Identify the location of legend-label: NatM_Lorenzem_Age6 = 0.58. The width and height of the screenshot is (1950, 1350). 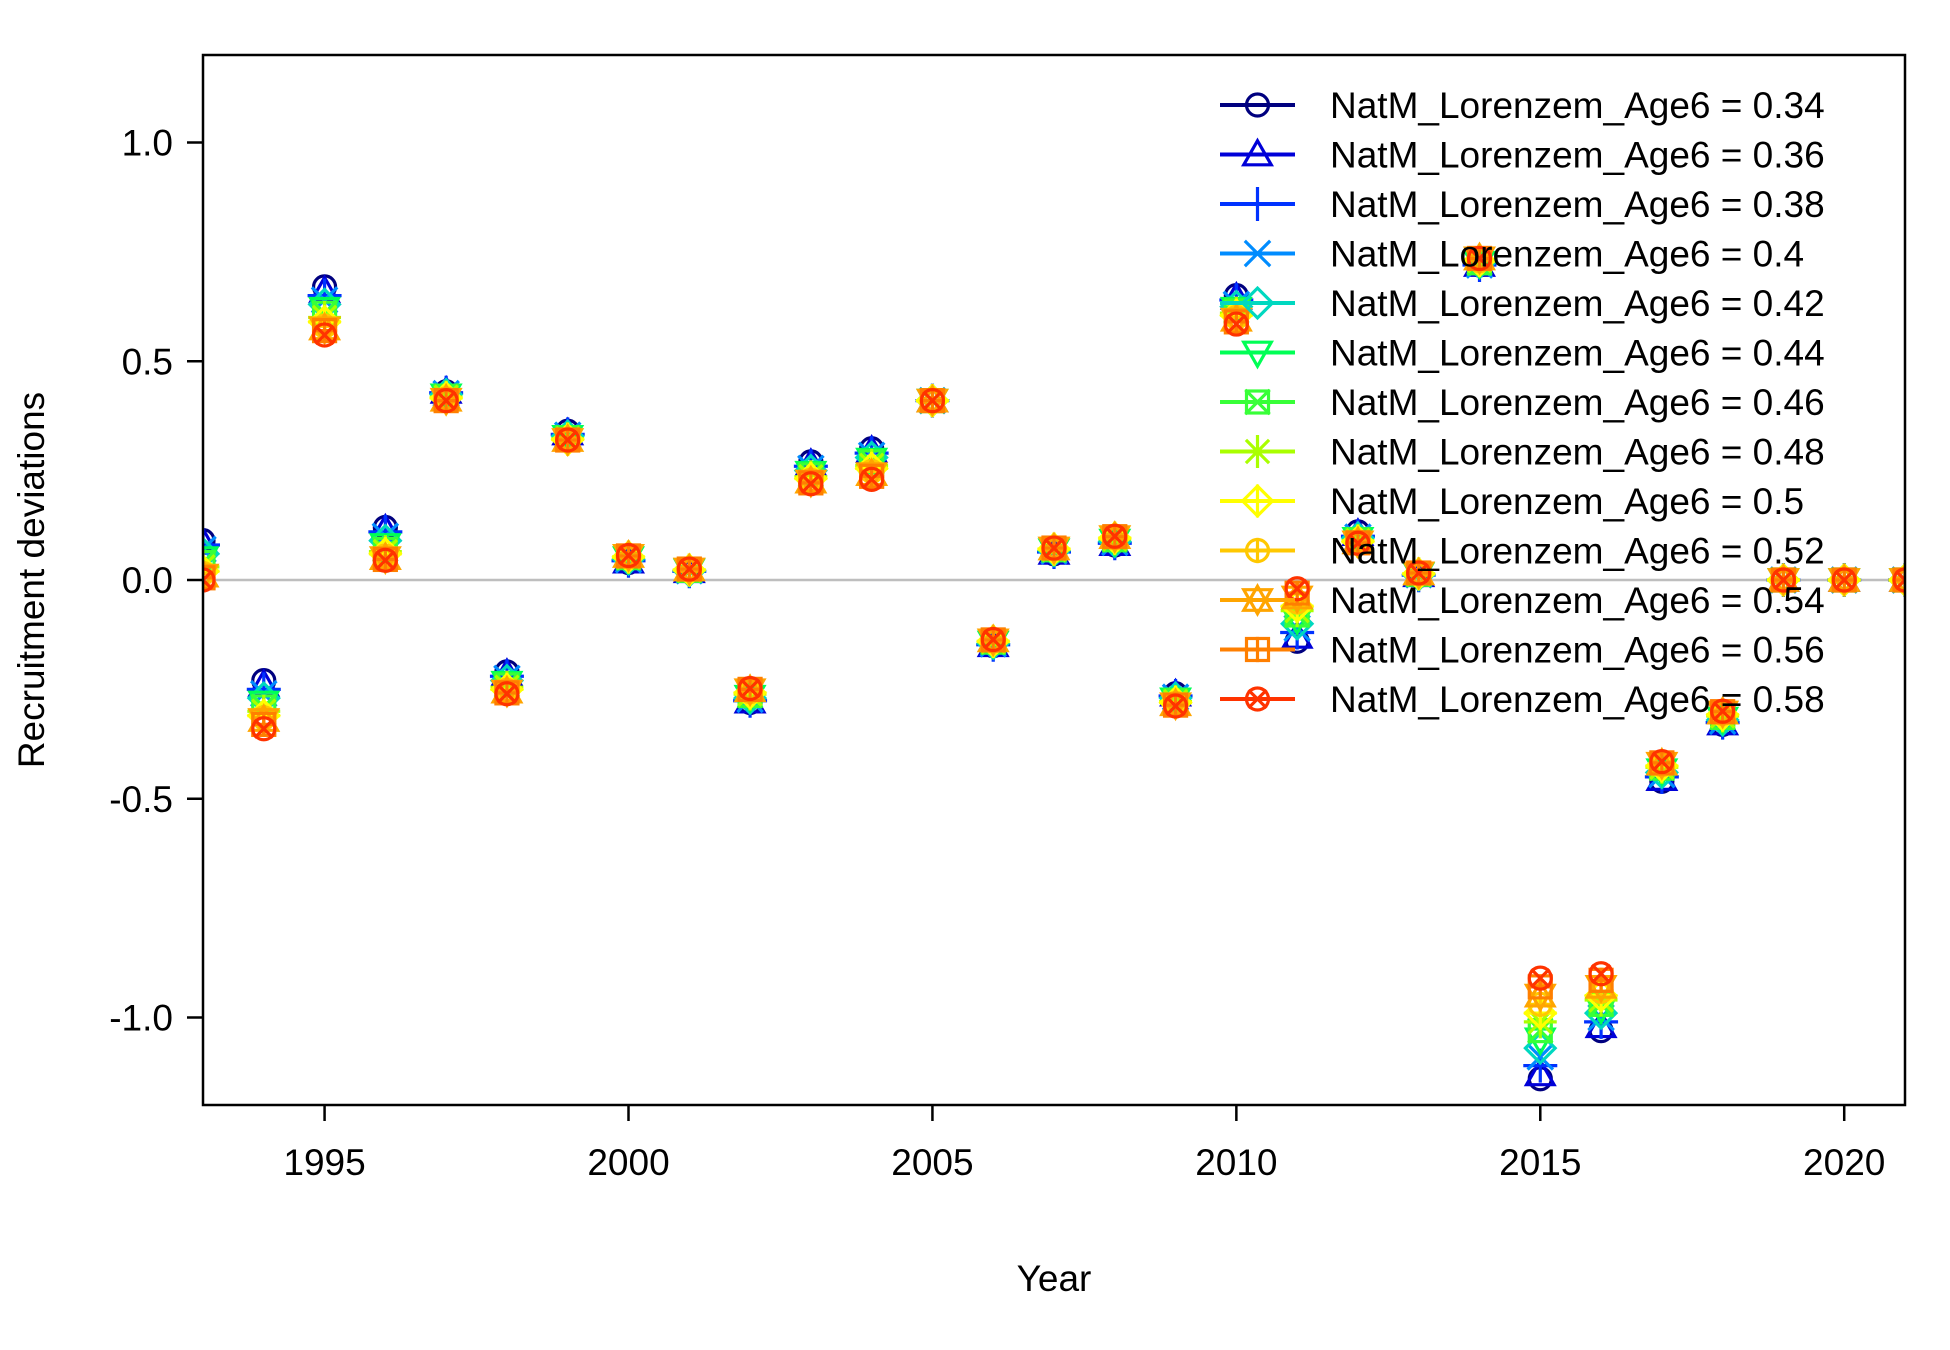
(1577, 699).